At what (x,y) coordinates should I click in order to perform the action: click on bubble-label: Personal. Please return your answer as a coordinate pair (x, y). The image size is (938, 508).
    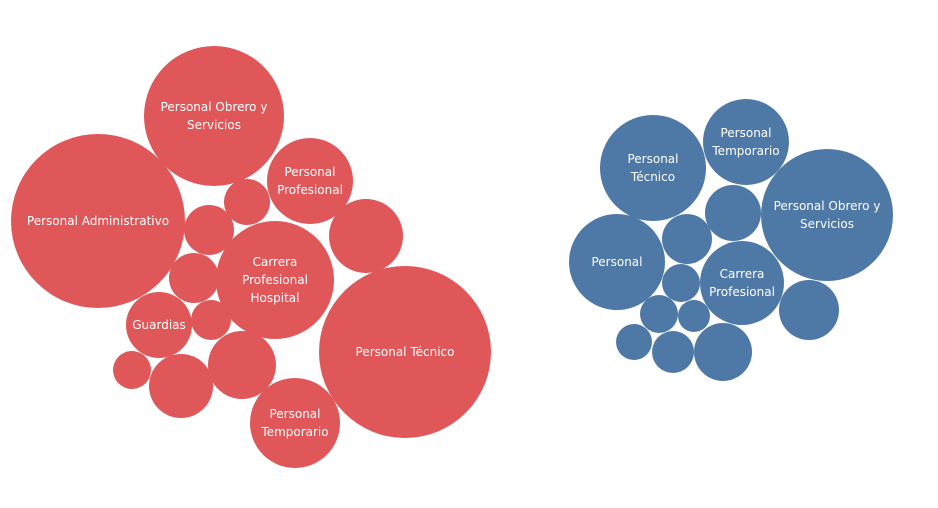
    Looking at the image, I should click on (616, 262).